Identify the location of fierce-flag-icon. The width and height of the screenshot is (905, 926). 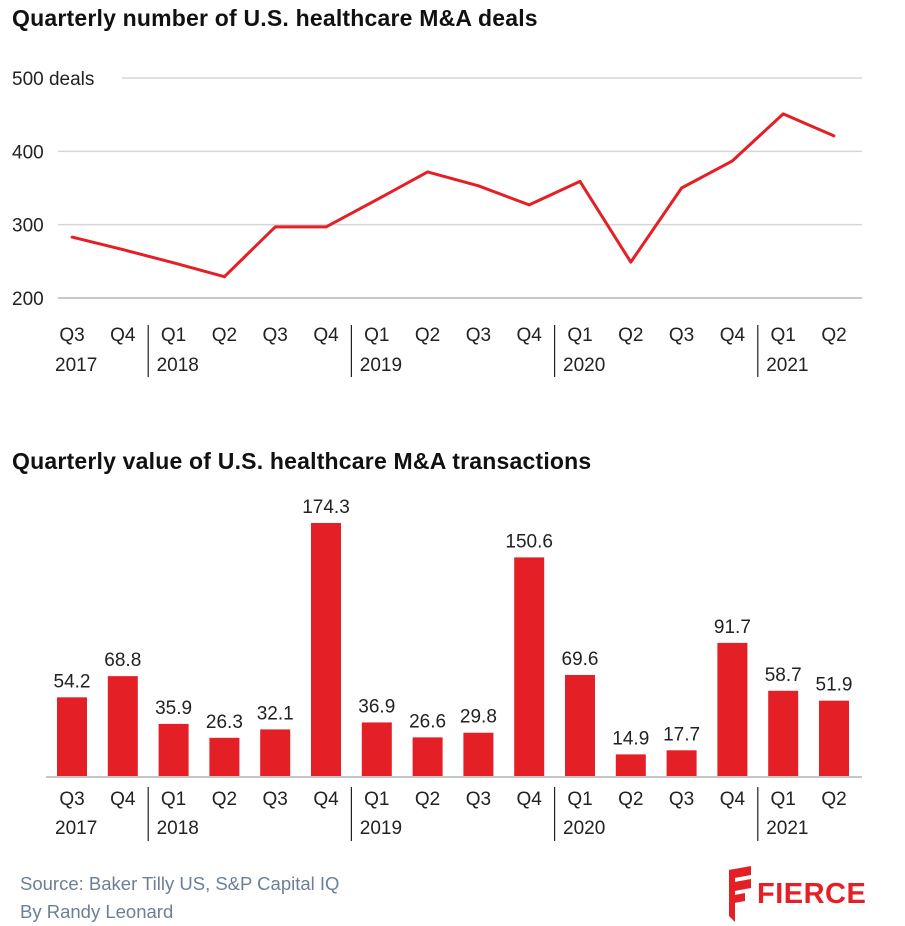
(740, 894).